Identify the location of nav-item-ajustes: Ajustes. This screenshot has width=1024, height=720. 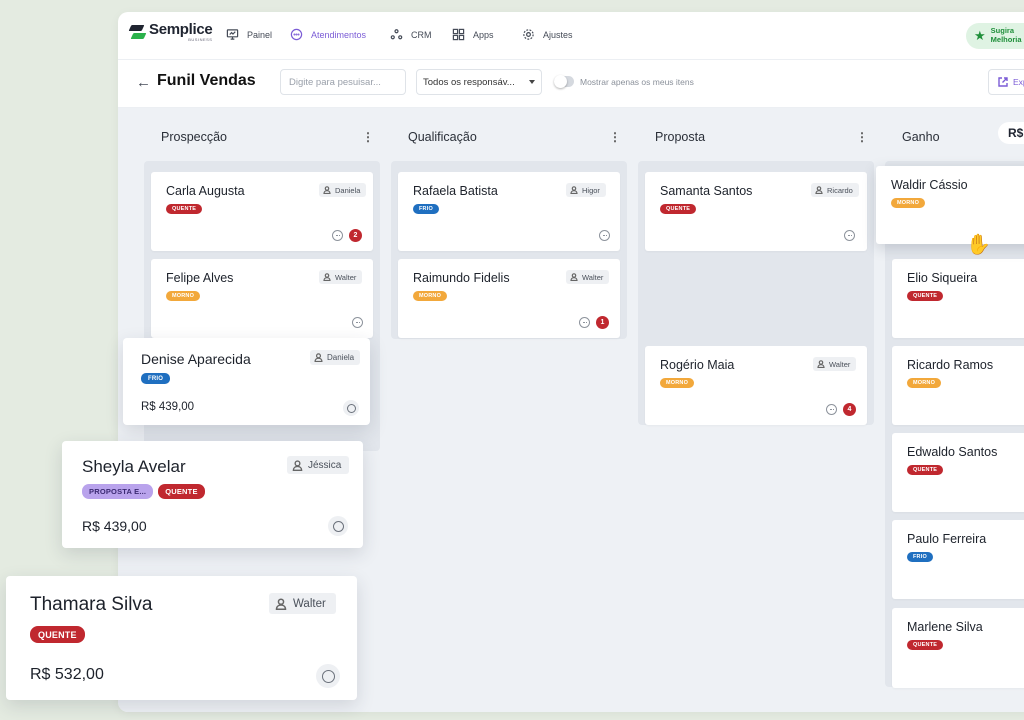
(547, 34).